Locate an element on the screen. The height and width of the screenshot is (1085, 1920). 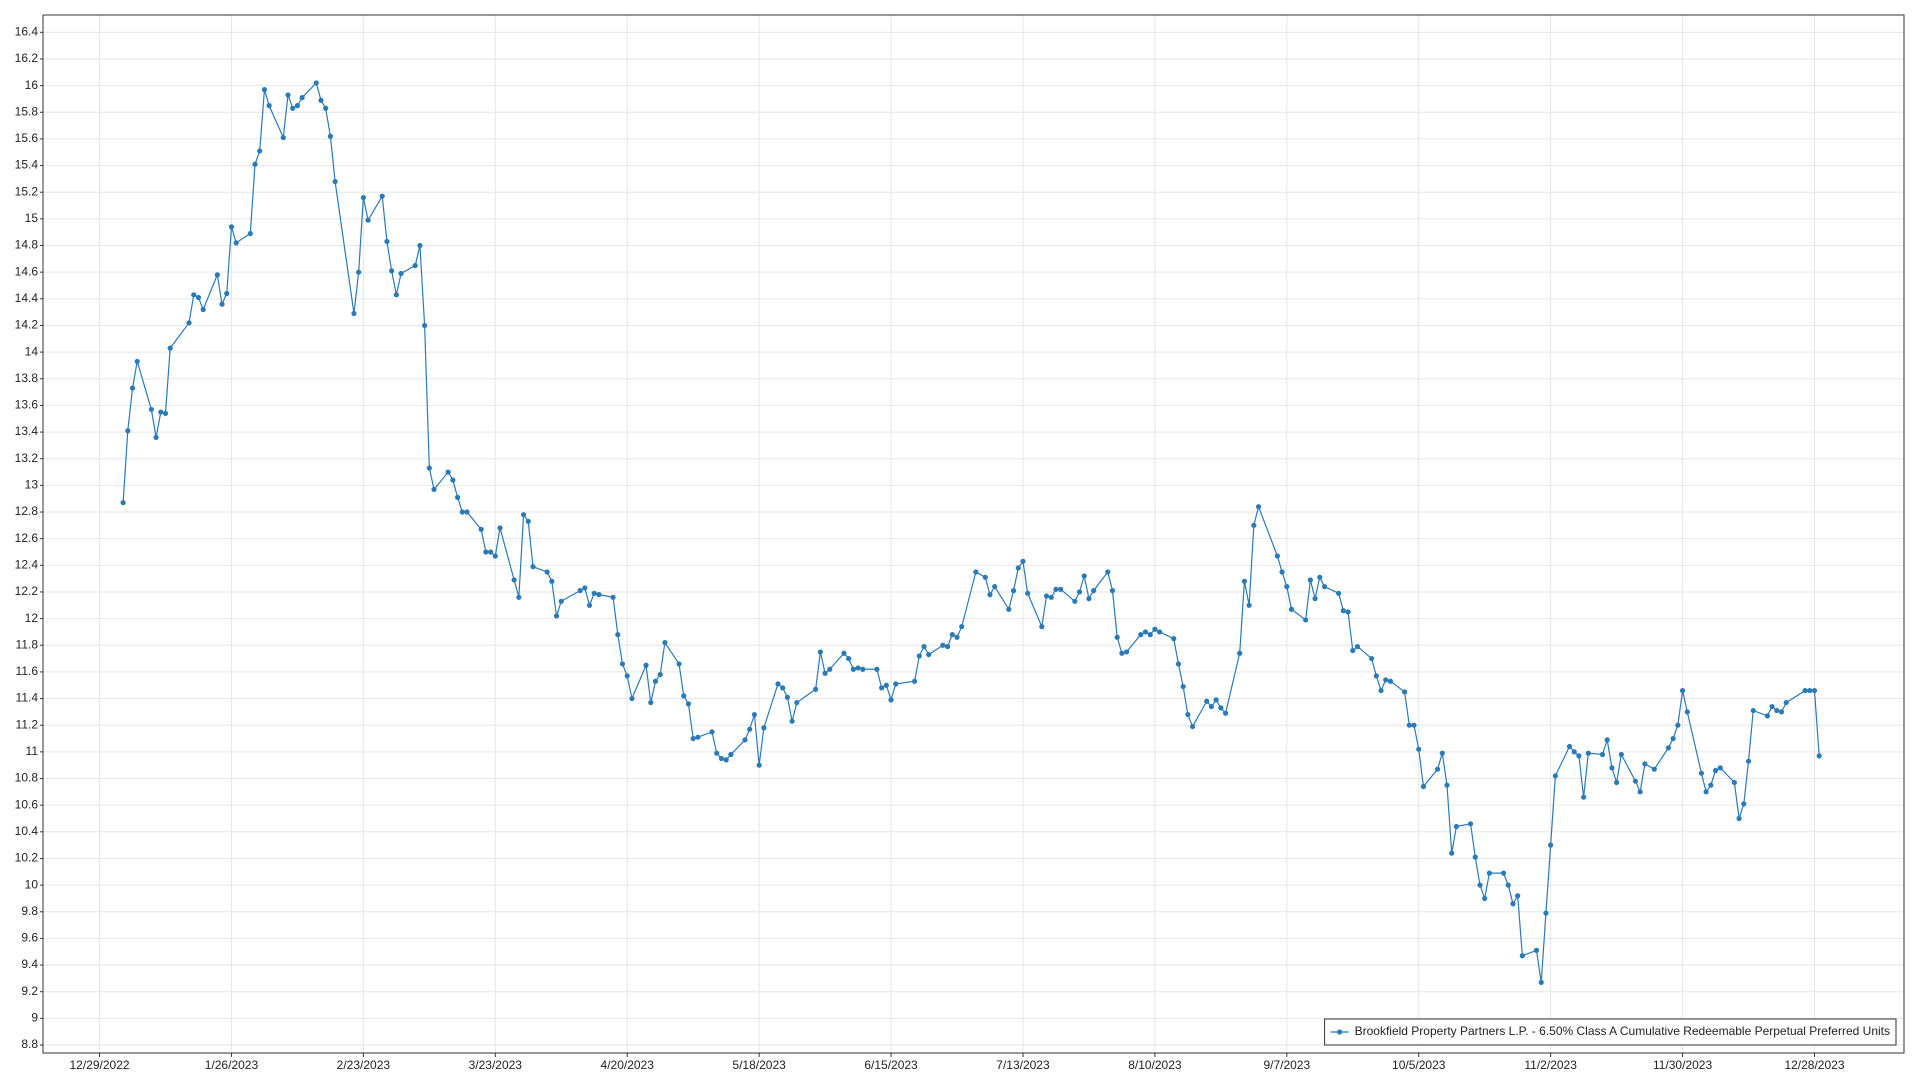
x-tick-label: 6/15/2023 is located at coordinates (891, 1065).